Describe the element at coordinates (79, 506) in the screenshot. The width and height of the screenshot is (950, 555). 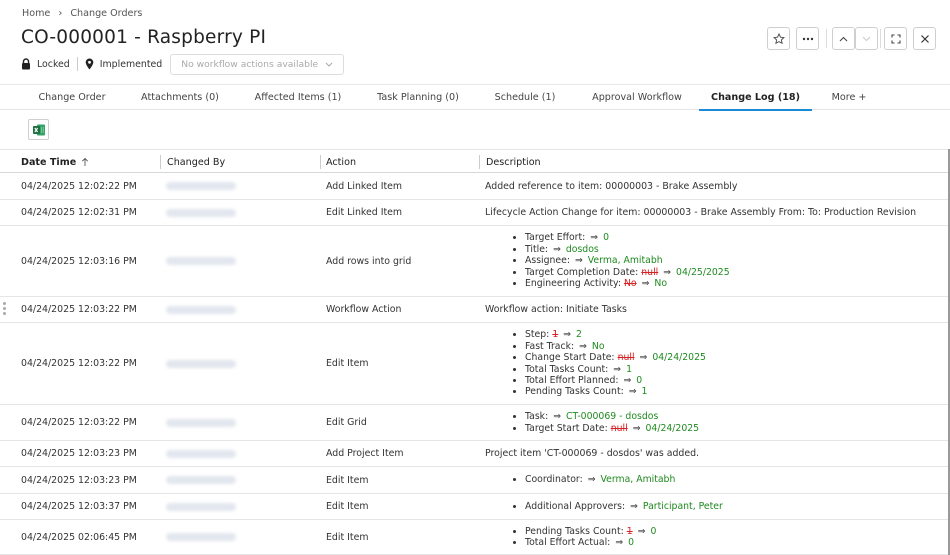
I see `cell-date-time: 04/24/2025 12:03:37 PM` at that location.